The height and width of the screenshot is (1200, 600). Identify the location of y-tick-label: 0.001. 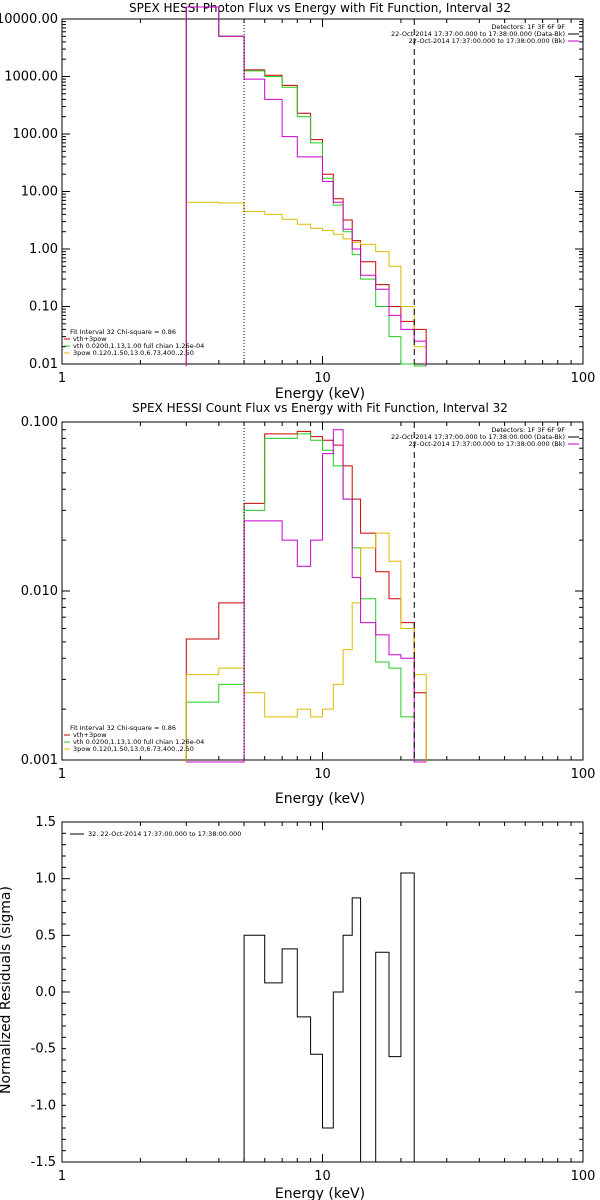
(39, 760).